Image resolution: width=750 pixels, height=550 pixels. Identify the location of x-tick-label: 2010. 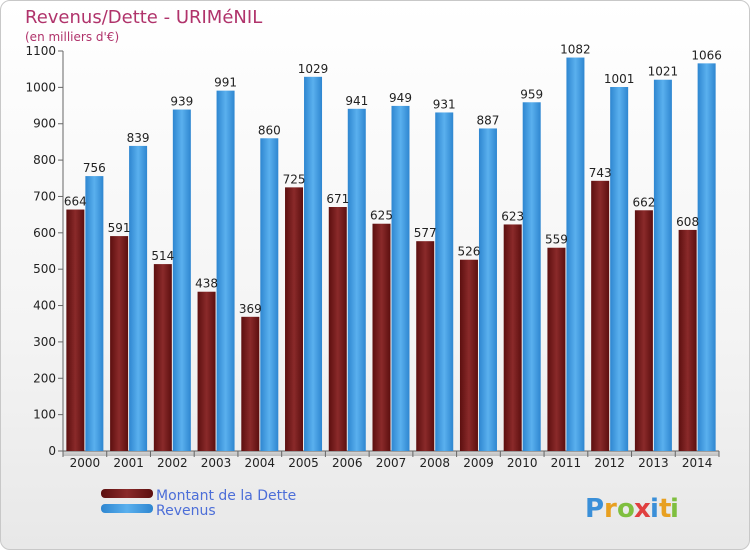
(522, 463).